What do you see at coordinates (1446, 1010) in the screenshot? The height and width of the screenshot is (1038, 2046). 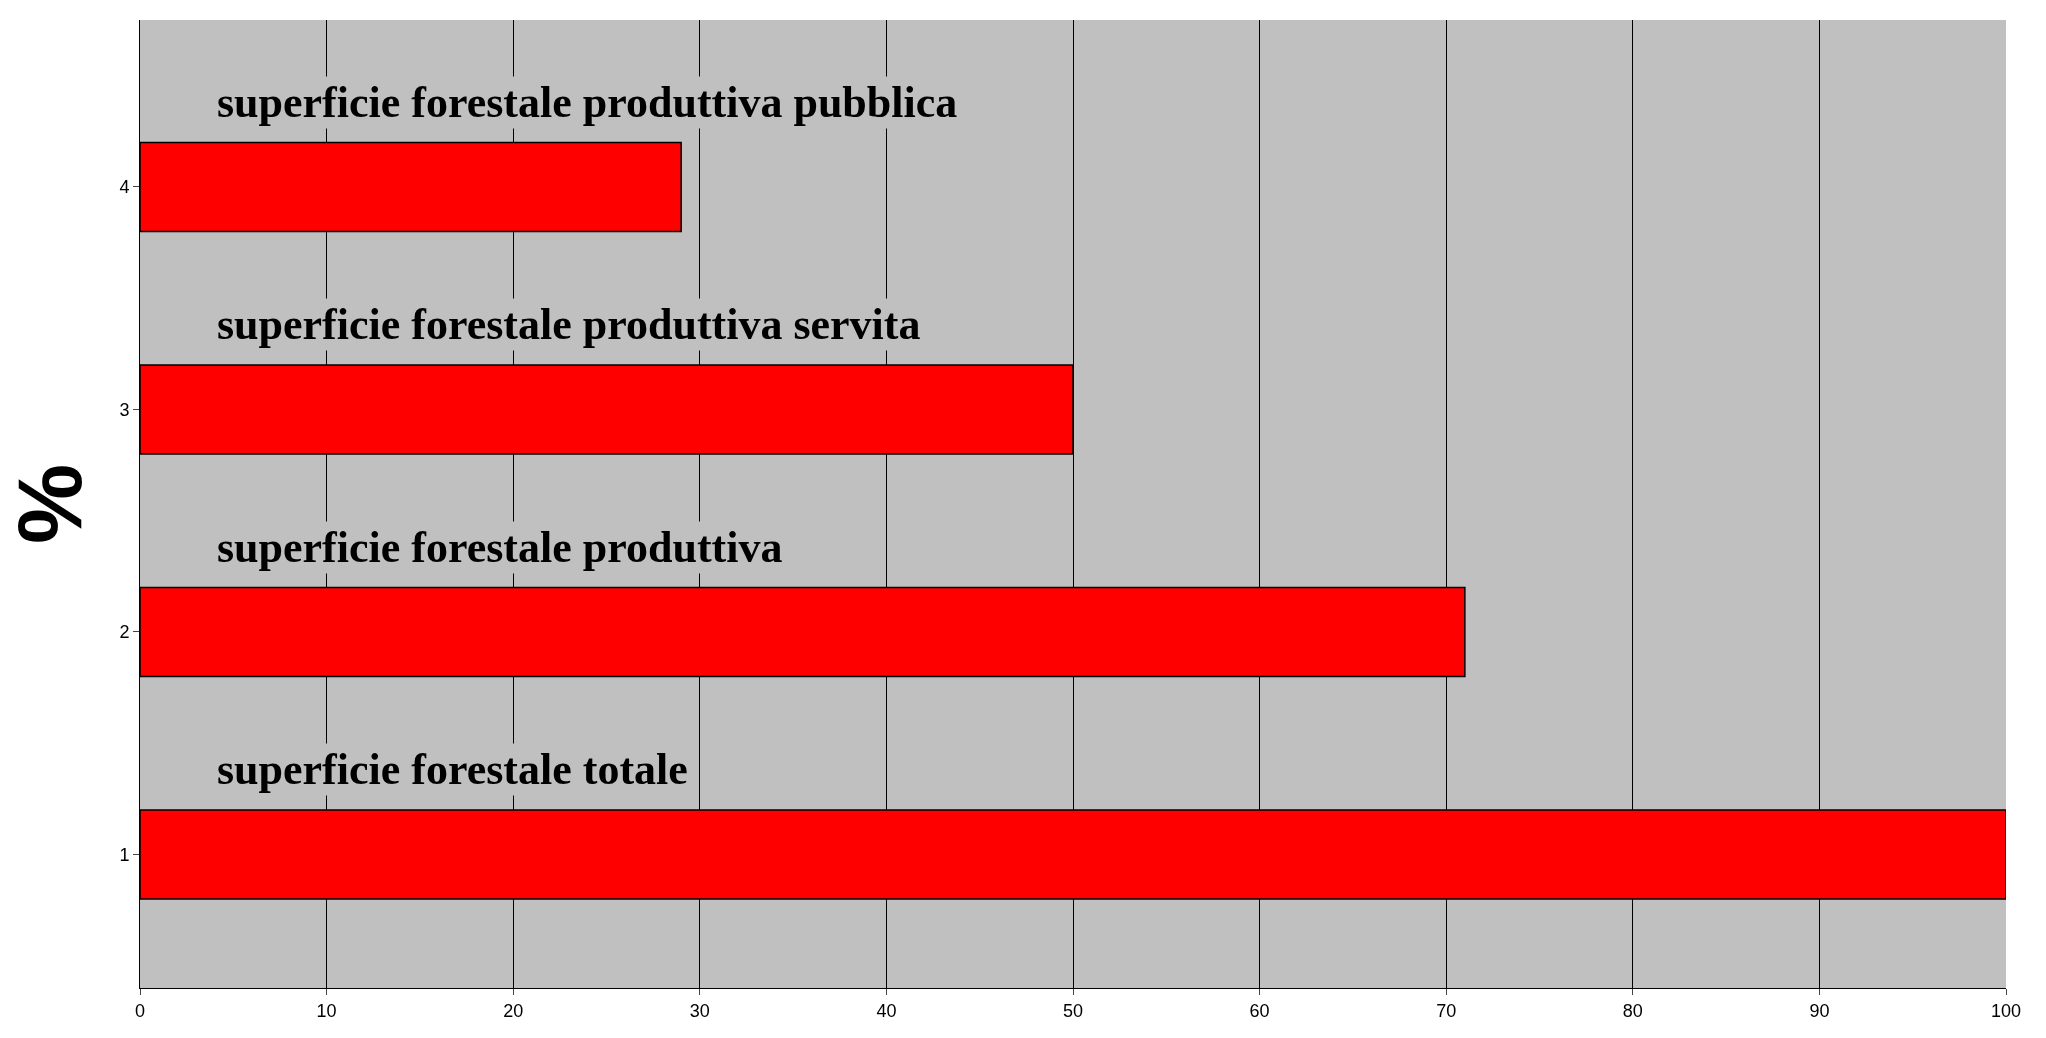 I see `x-tick-label: 70` at bounding box center [1446, 1010].